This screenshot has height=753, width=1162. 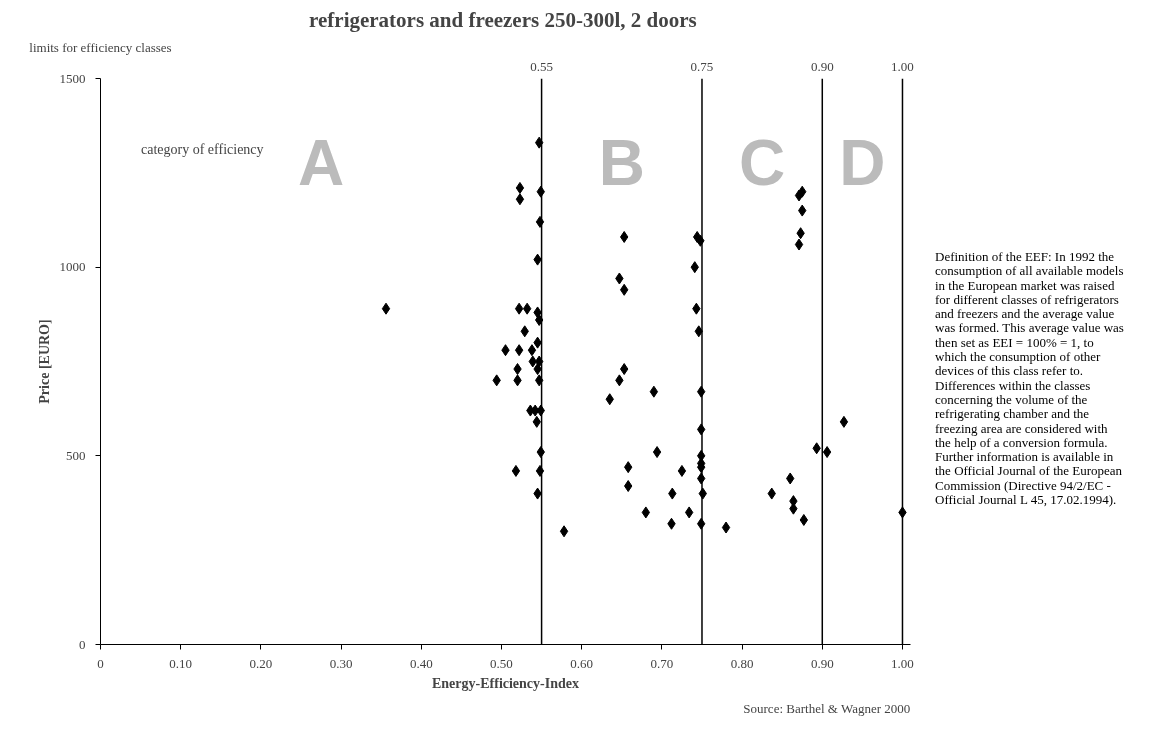 What do you see at coordinates (181, 663) in the screenshot?
I see `x-tick-label: 0.10` at bounding box center [181, 663].